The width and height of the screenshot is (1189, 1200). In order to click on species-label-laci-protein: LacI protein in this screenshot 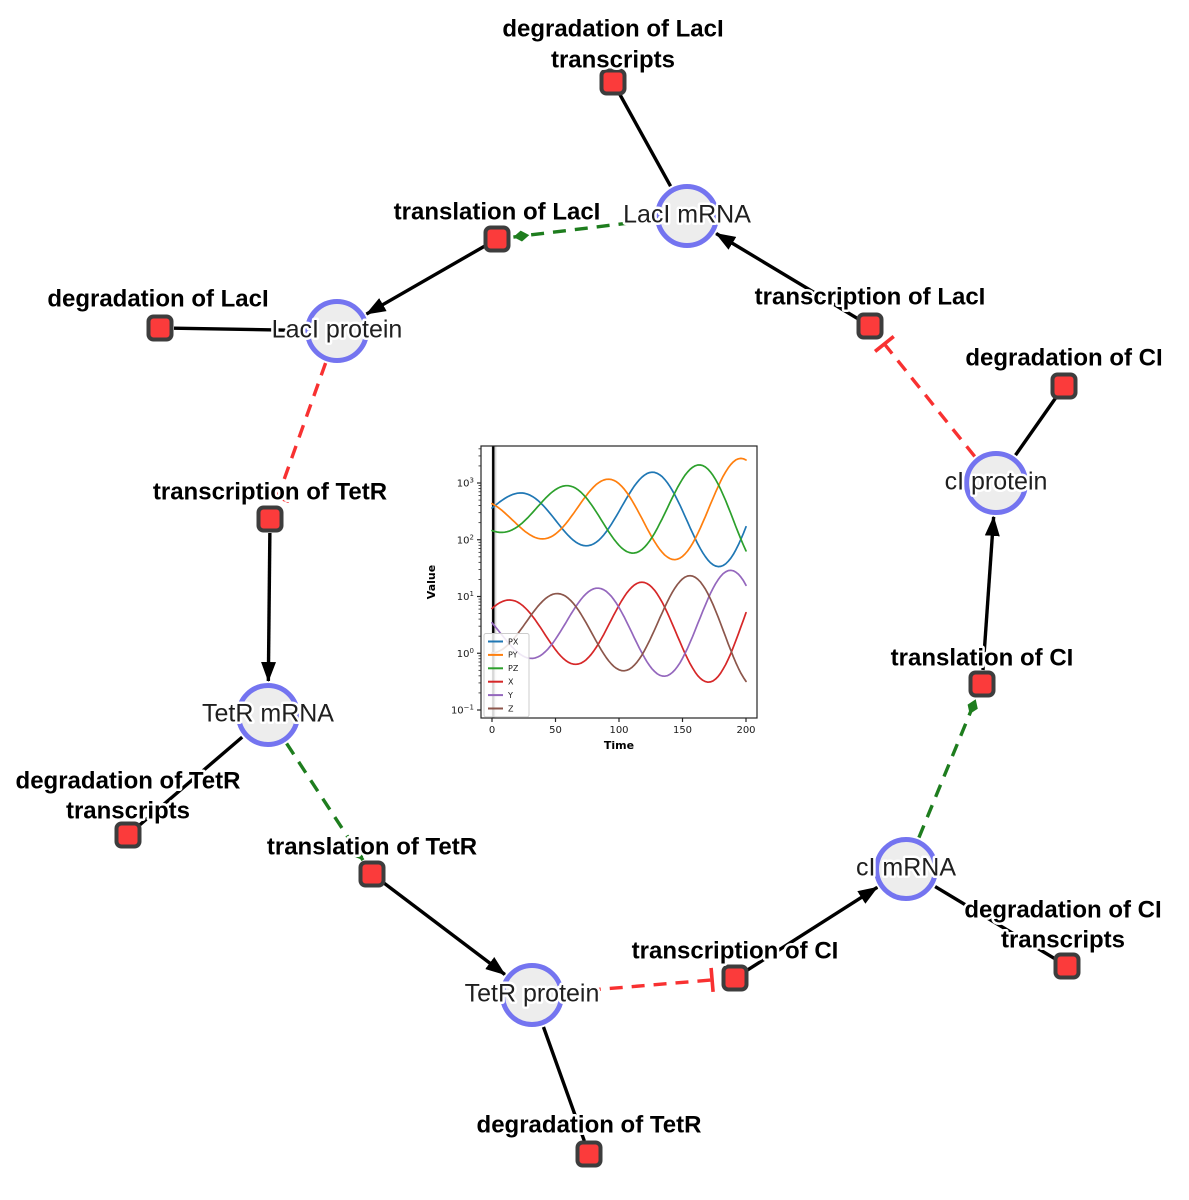, I will do `click(337, 330)`.